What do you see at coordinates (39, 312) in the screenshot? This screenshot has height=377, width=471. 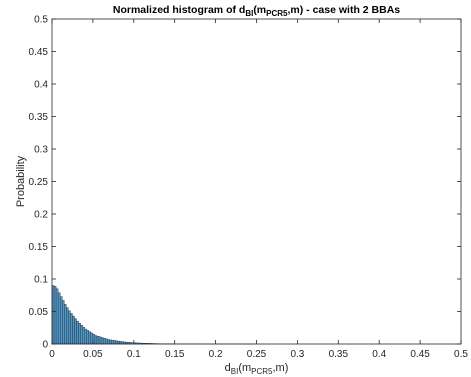 I see `y-tick-label: 0.05` at bounding box center [39, 312].